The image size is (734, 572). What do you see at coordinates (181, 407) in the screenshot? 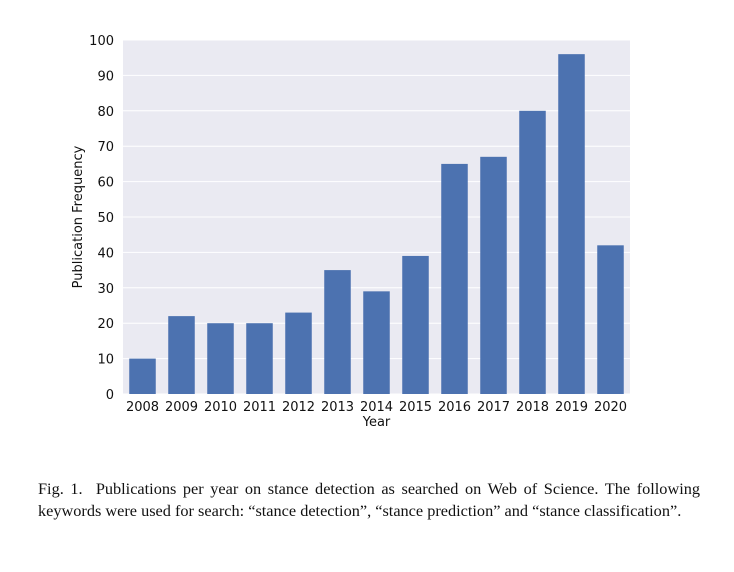
I see `x-tick-label: 2009` at bounding box center [181, 407].